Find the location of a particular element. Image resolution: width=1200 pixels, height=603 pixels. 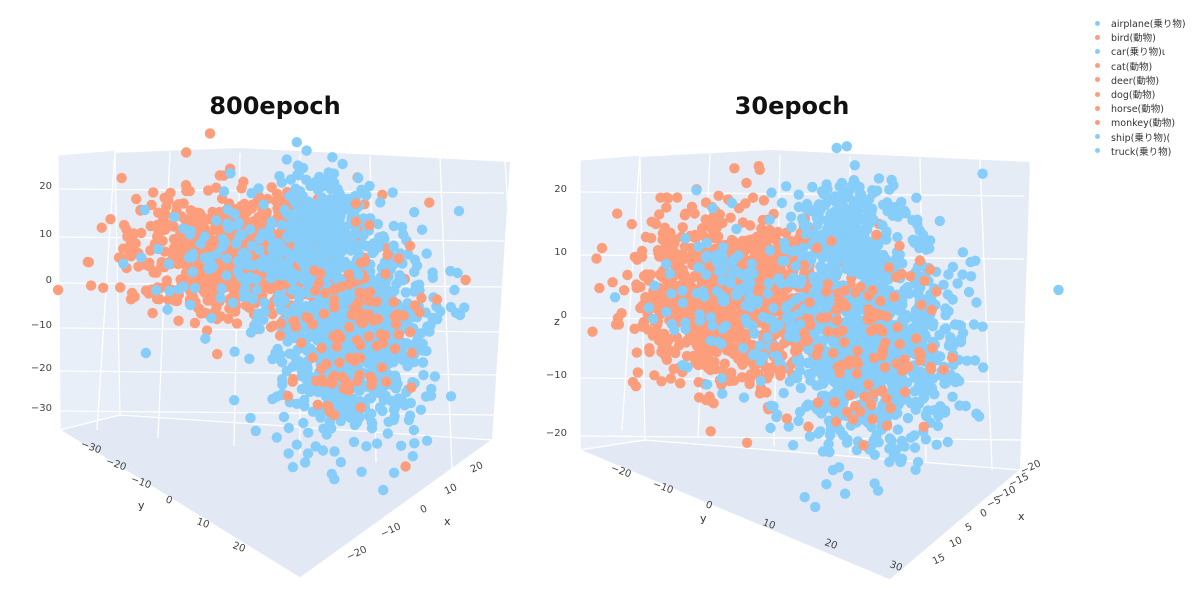

legend-item: truck(乗り物) is located at coordinates (1140, 151).